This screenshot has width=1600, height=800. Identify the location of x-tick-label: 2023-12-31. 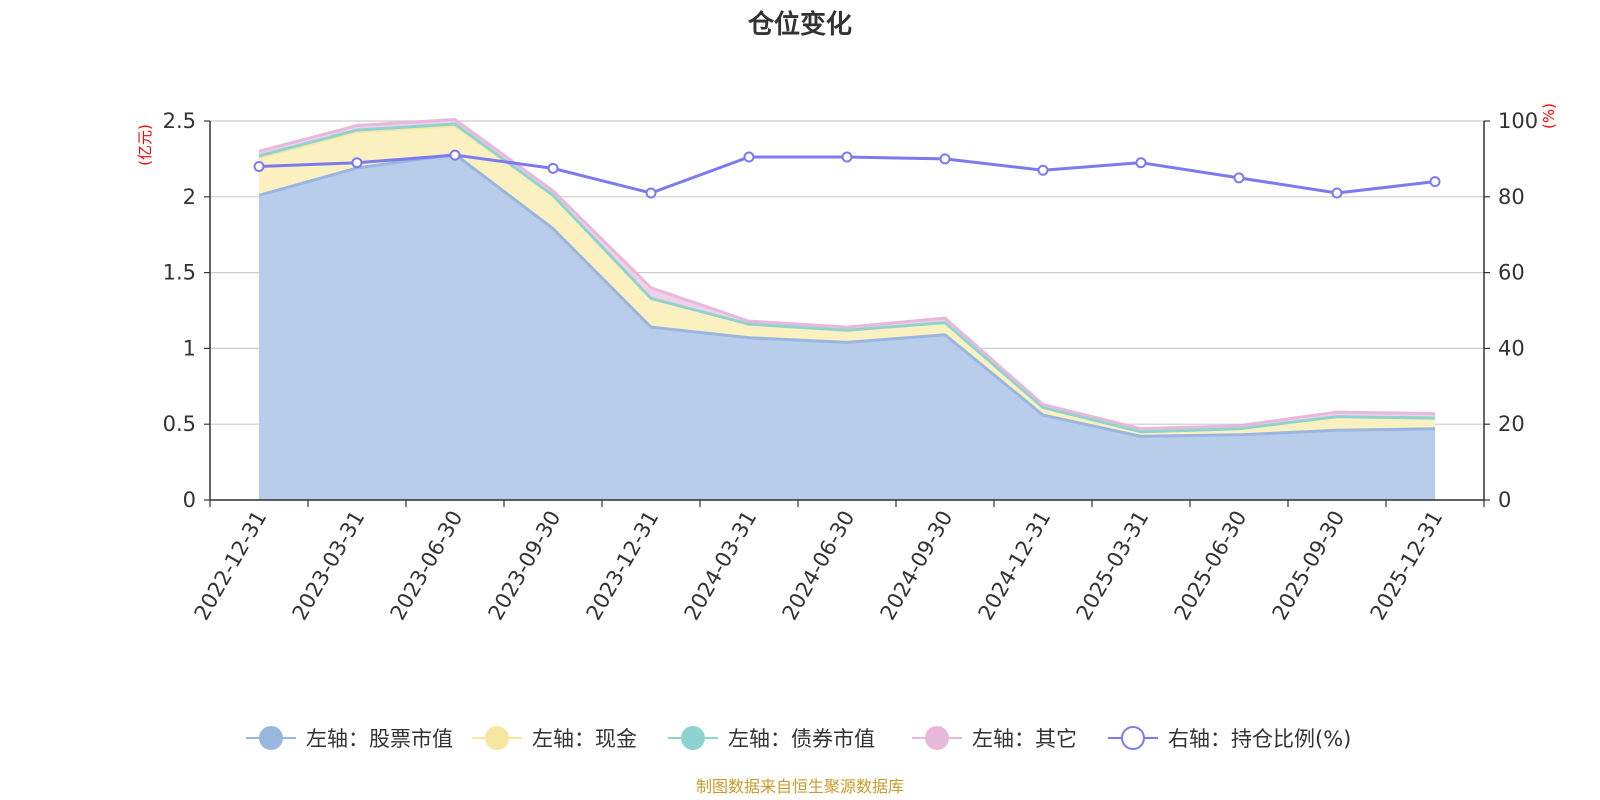
(623, 566).